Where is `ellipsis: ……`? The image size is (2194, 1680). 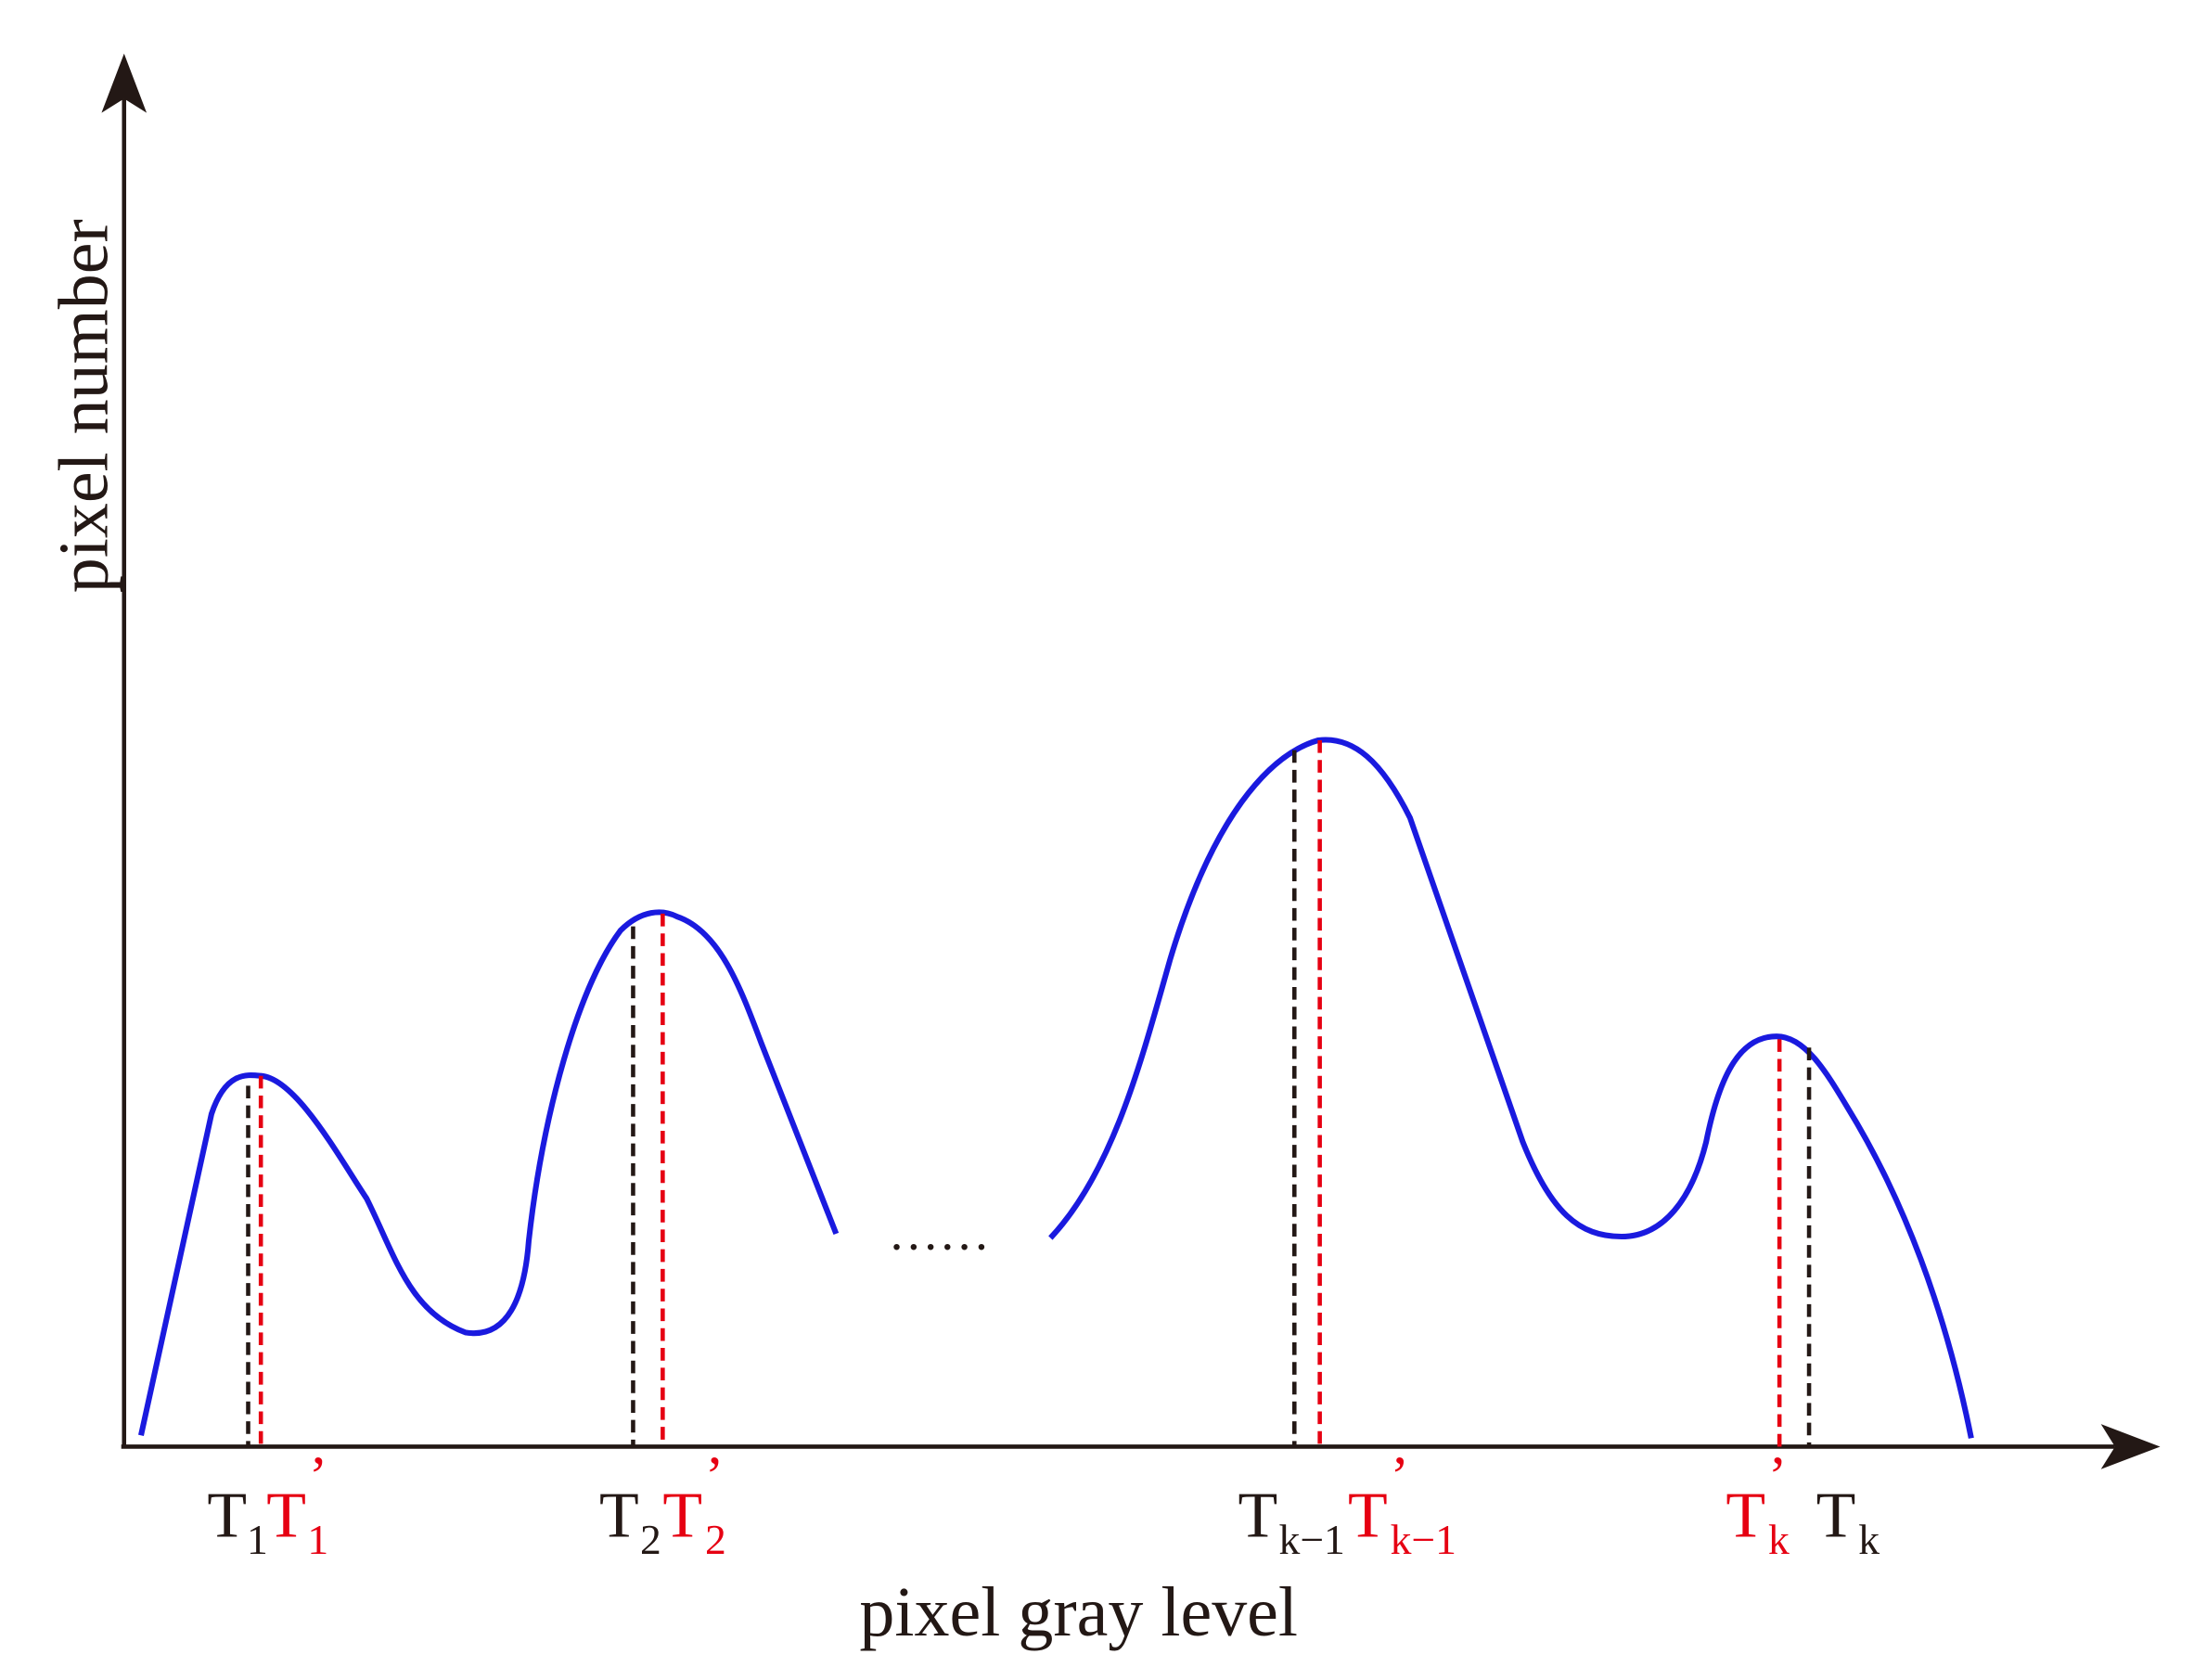 ellipsis: …… is located at coordinates (939, 1232).